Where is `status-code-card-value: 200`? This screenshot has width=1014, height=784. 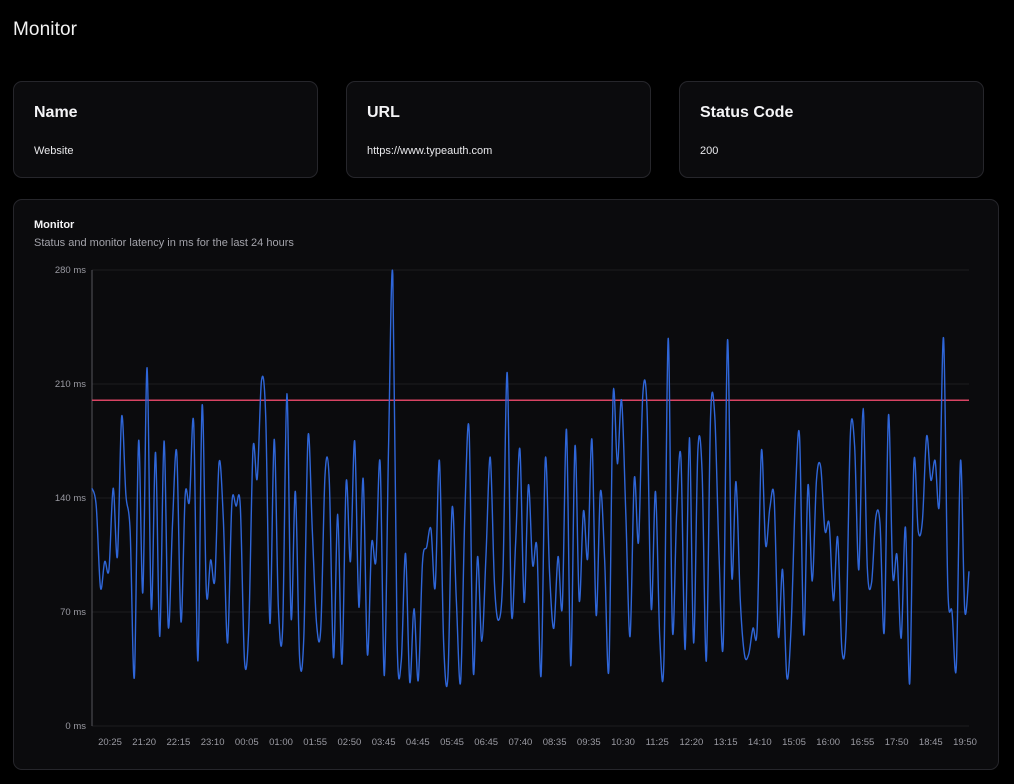 status-code-card-value: 200 is located at coordinates (709, 151).